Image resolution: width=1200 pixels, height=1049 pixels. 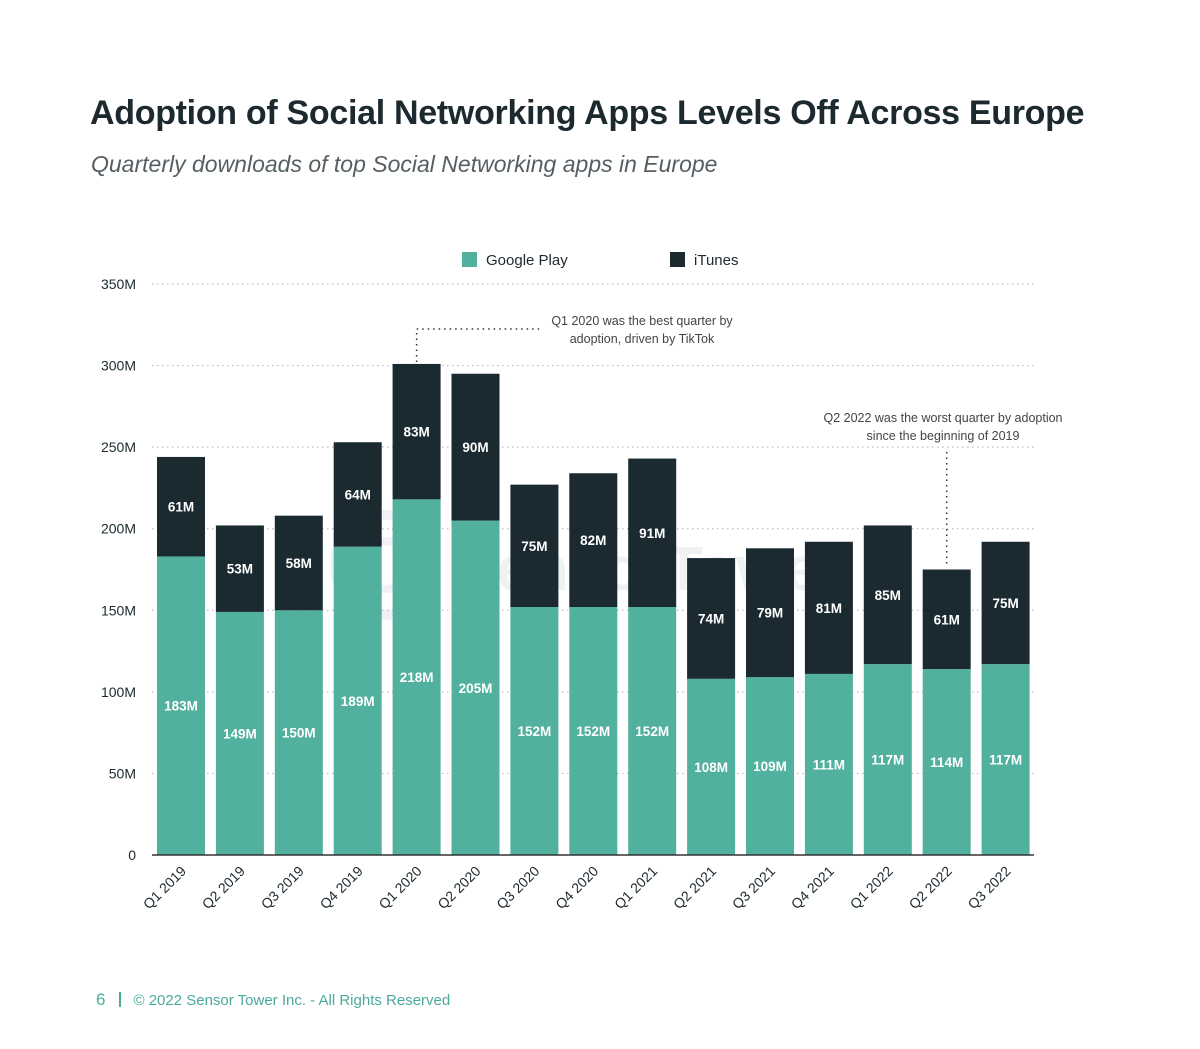 I want to click on data-label-itunes: 79M, so click(x=770, y=613).